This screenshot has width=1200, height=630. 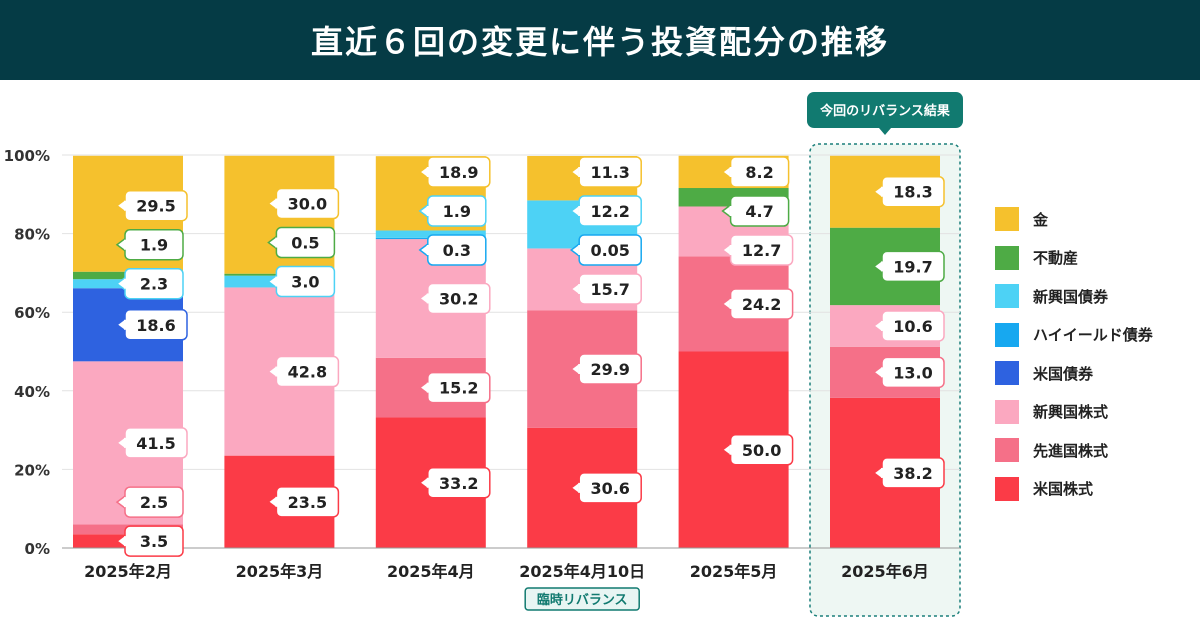 I want to click on data-label: 3.0, so click(x=305, y=282).